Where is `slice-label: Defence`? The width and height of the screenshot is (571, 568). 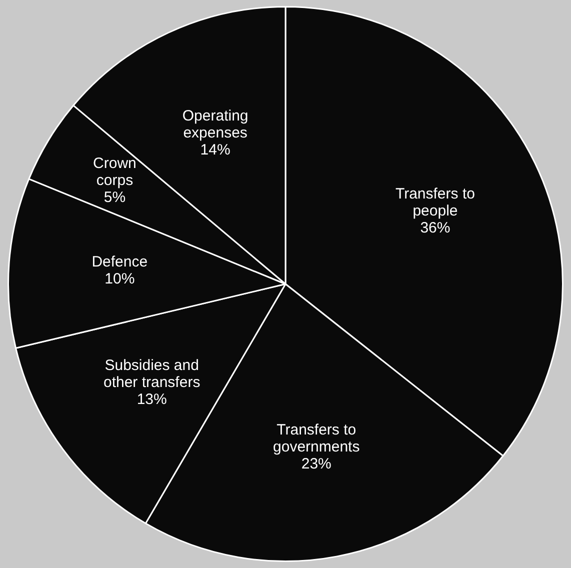 slice-label: Defence is located at coordinates (120, 262).